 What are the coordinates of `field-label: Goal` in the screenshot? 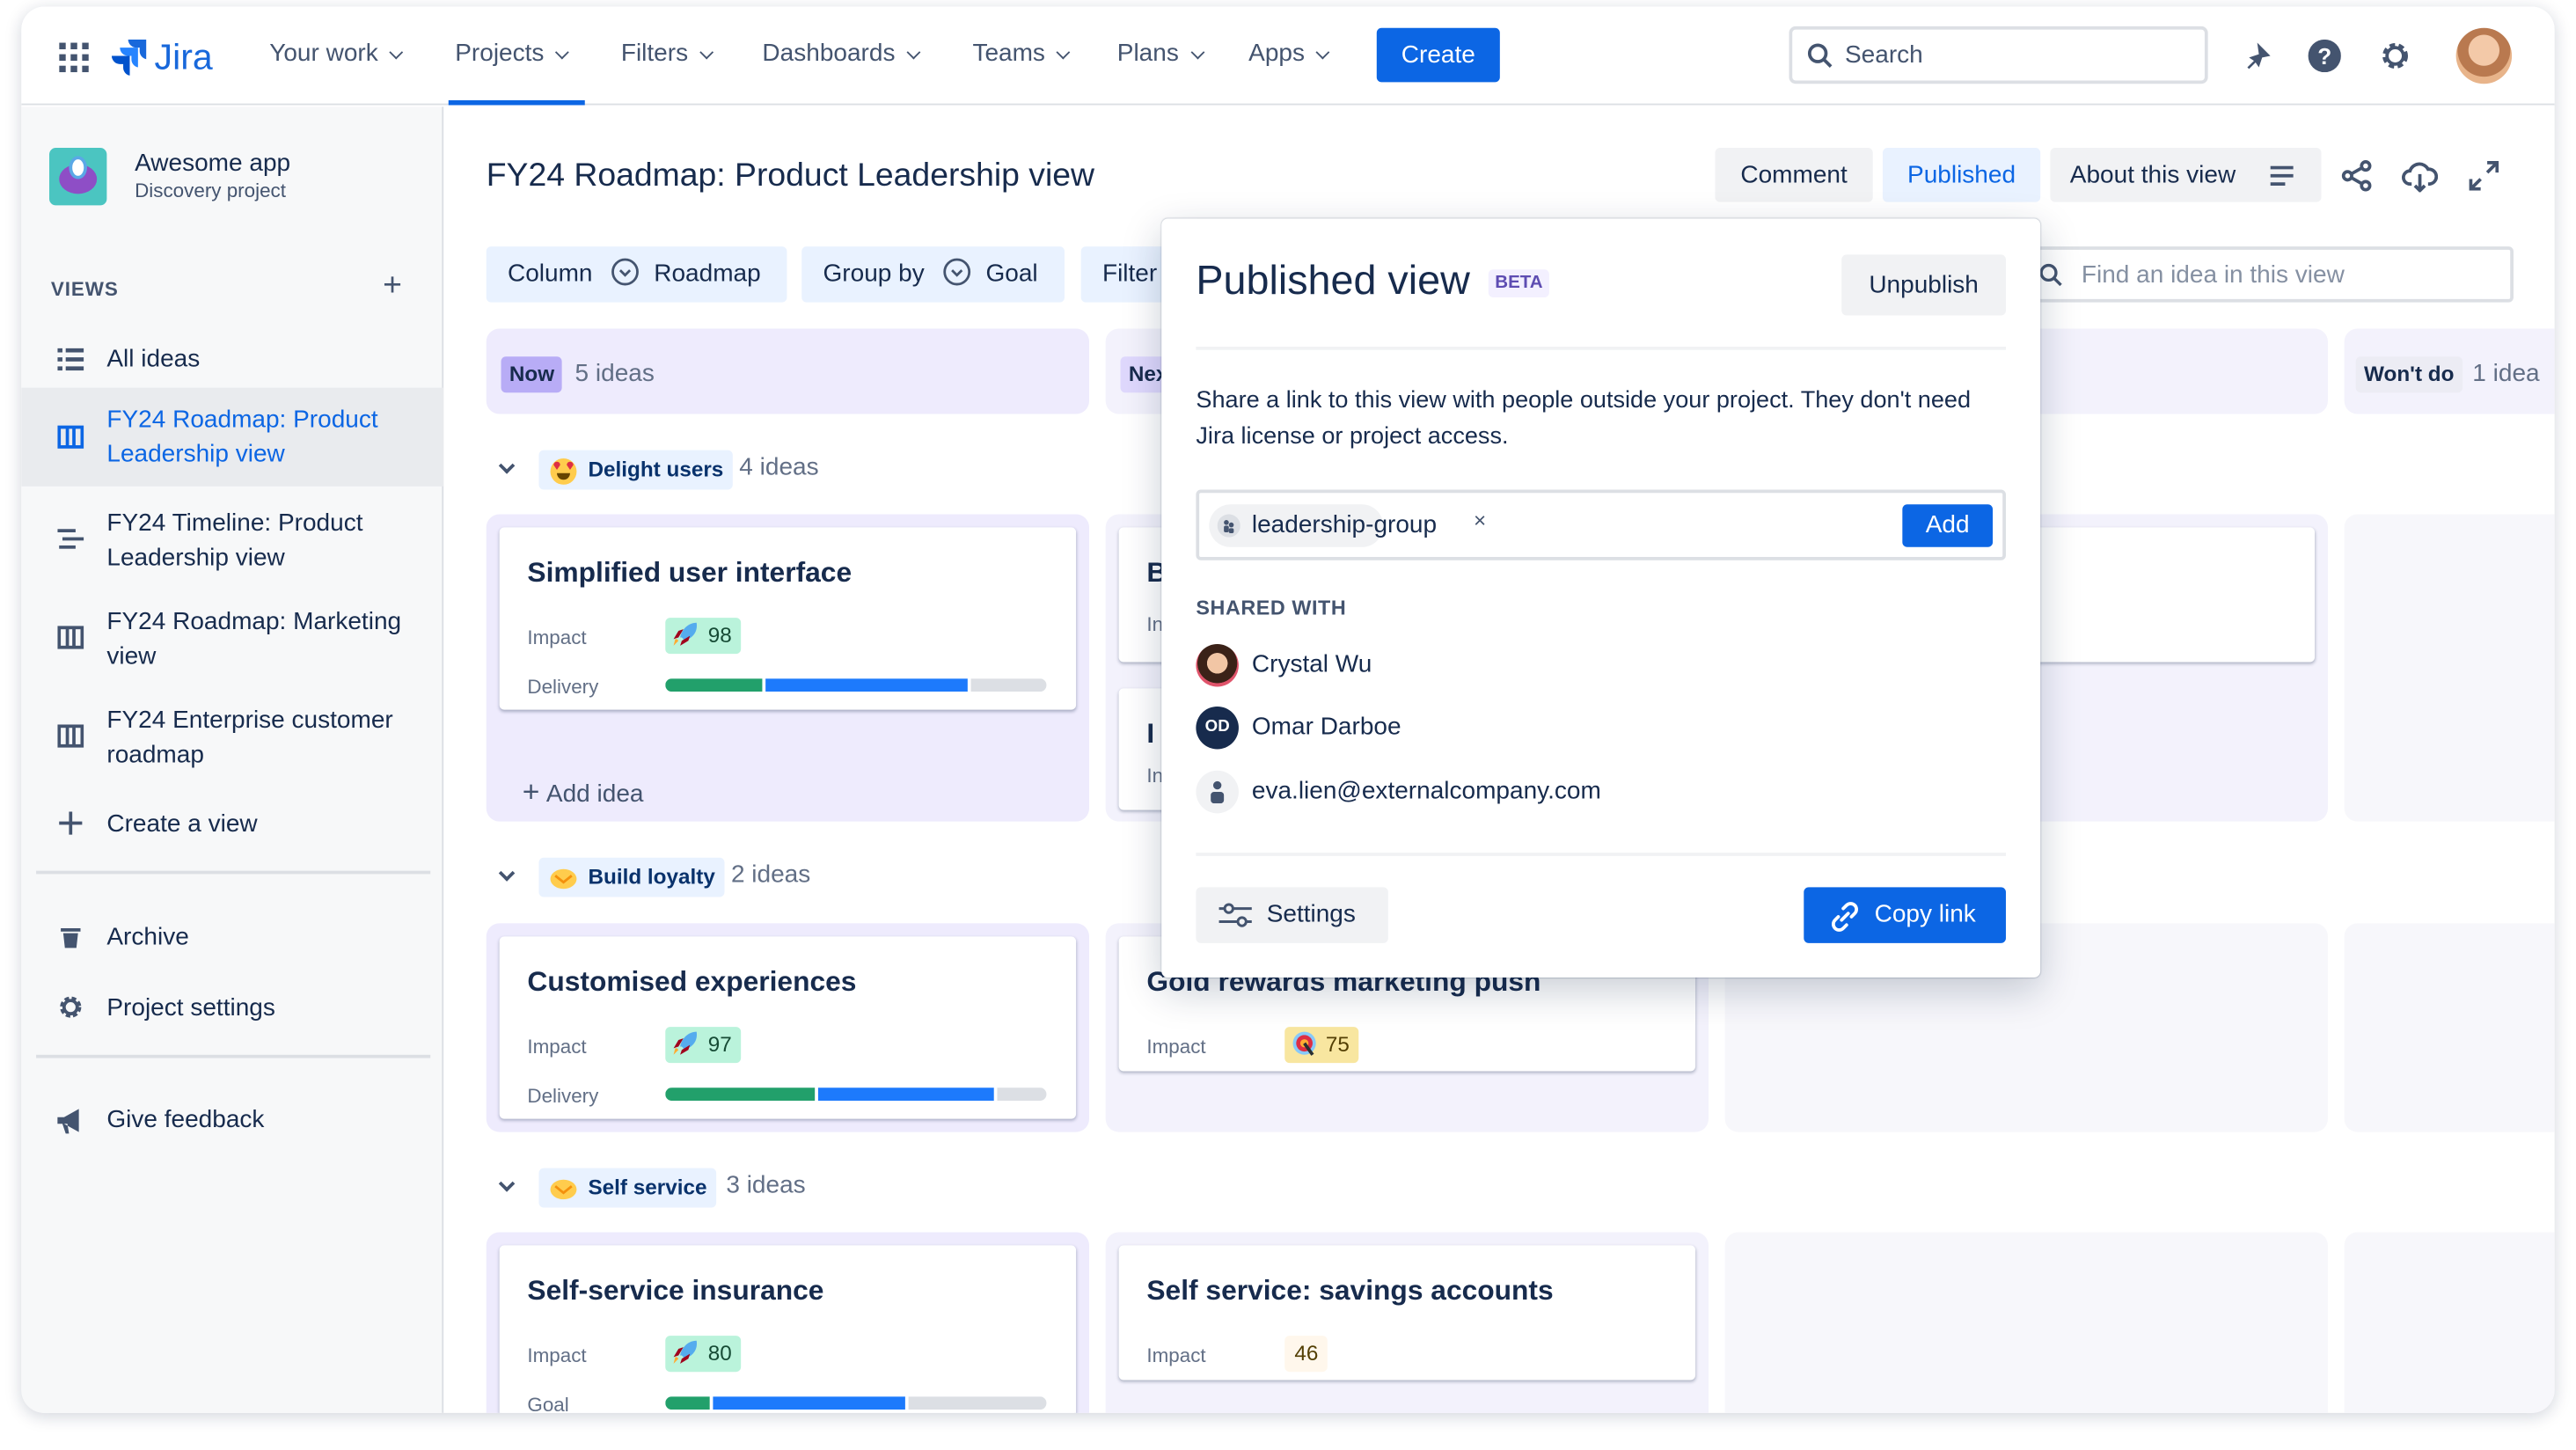 It's located at (548, 1403).